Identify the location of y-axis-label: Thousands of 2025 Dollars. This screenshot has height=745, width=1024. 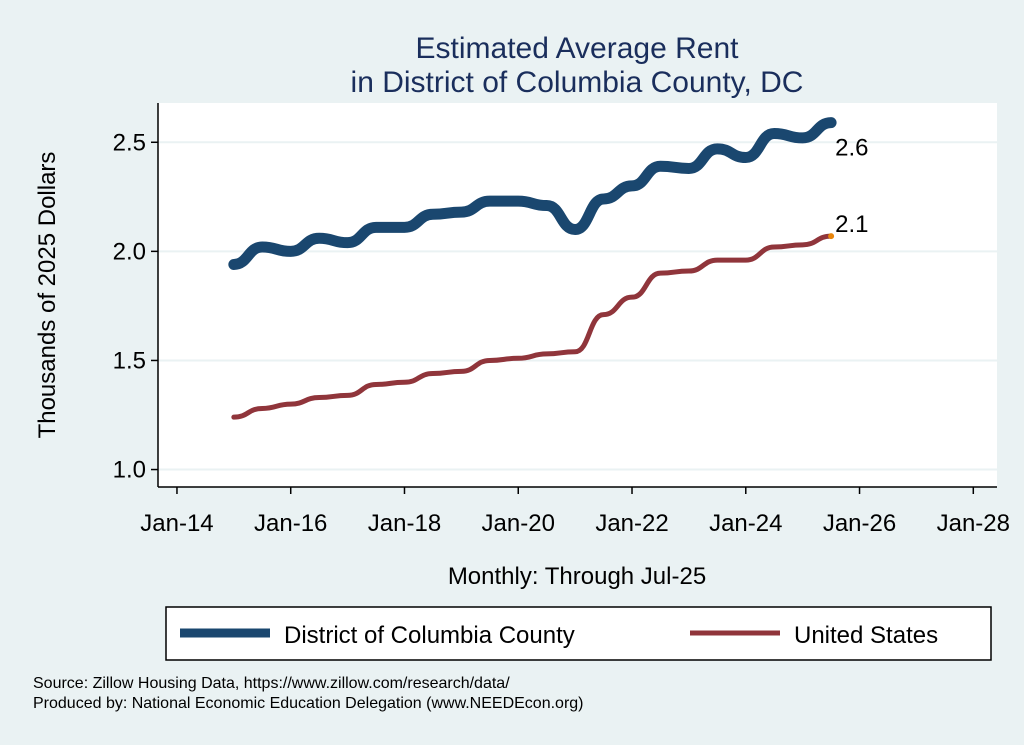
(47, 295).